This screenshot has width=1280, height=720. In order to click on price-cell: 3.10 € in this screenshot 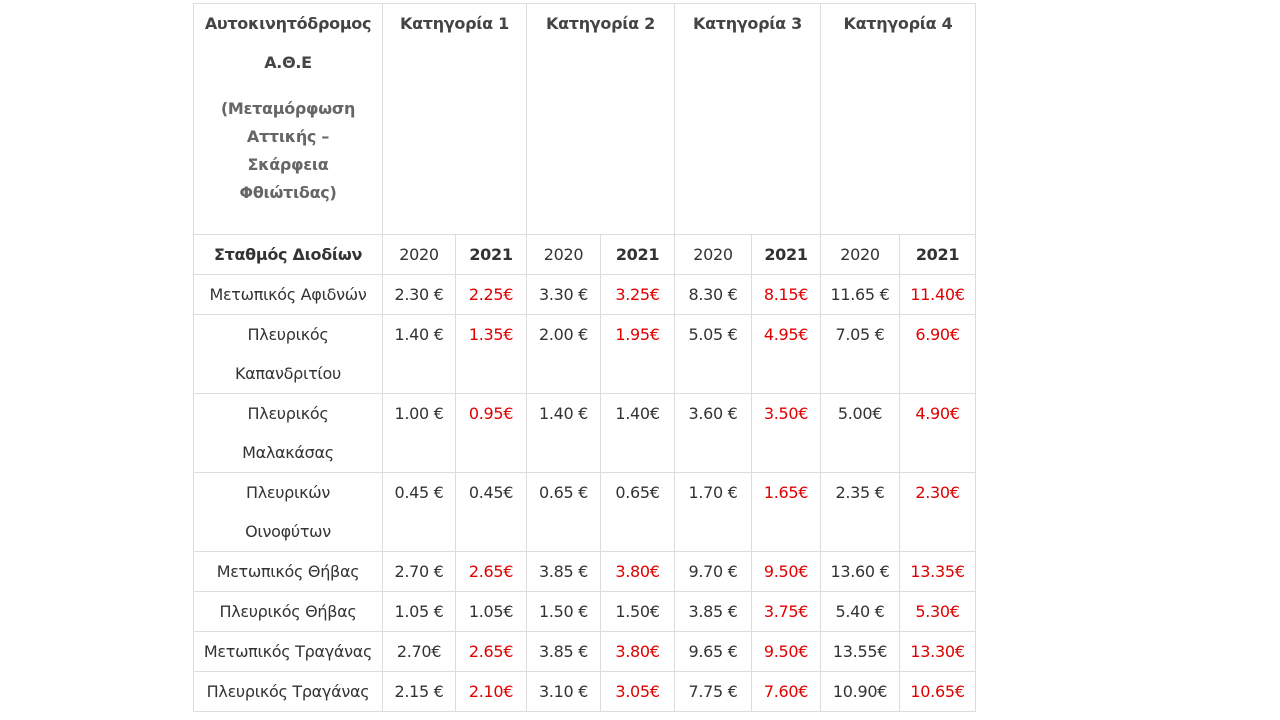, I will do `click(563, 691)`.